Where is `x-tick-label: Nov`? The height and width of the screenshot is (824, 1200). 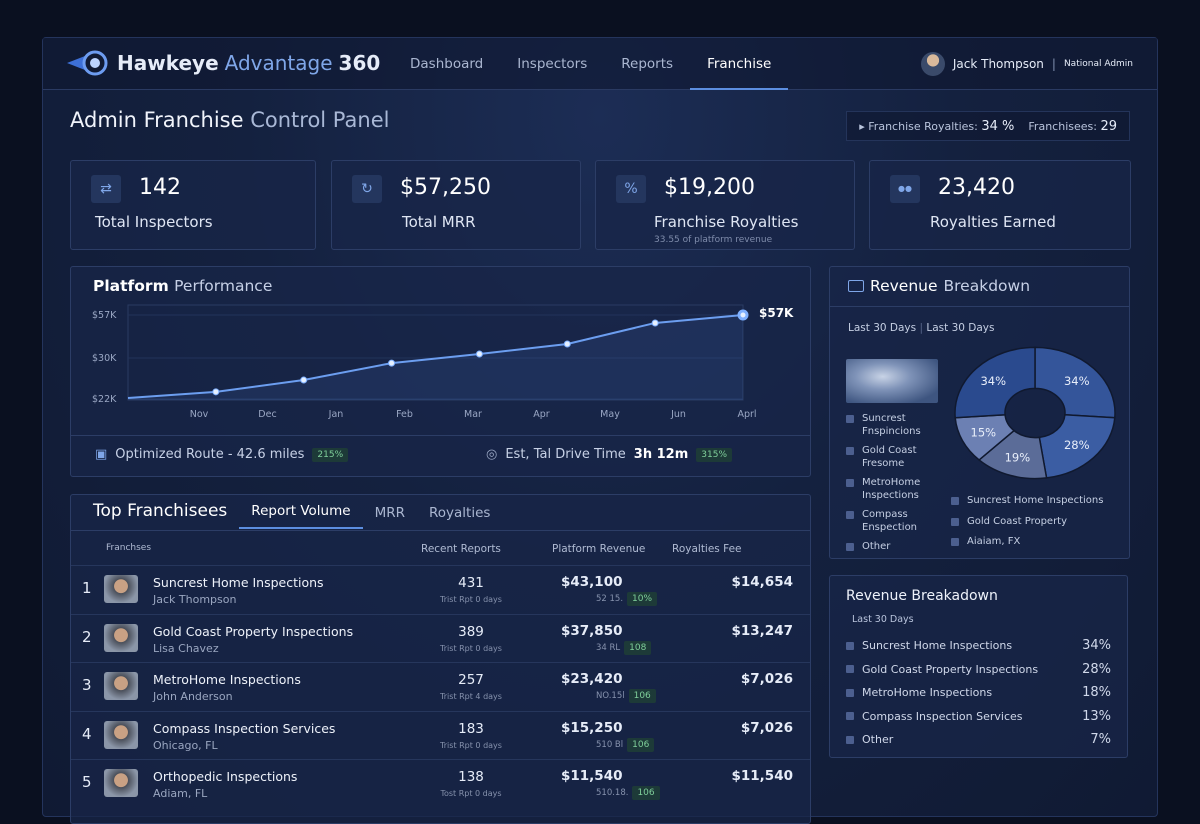
x-tick-label: Nov is located at coordinates (199, 414).